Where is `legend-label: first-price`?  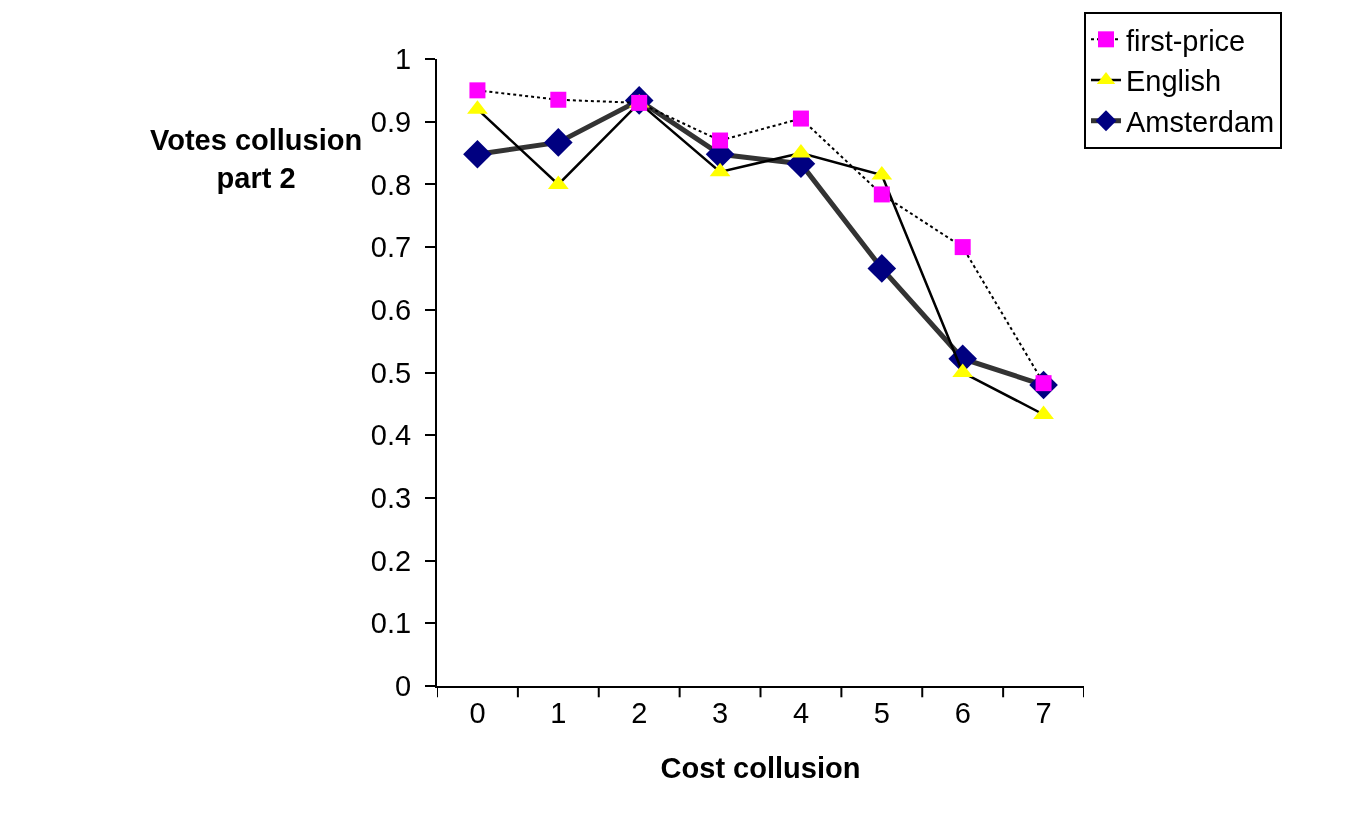 legend-label: first-price is located at coordinates (1186, 40).